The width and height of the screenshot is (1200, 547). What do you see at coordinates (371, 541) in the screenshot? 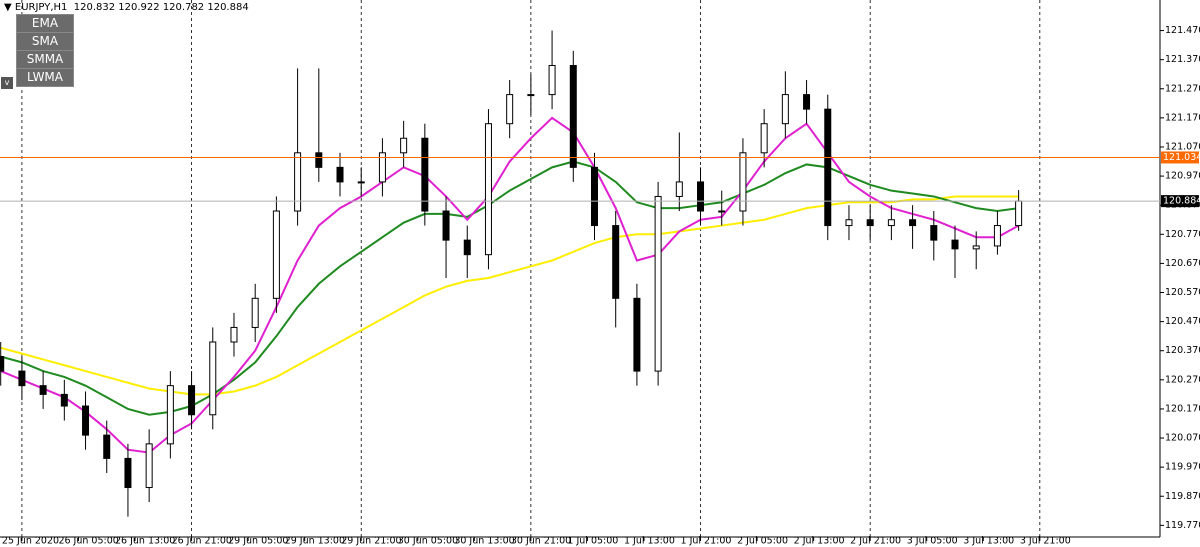
I see `x-tick-label: 29 Jun 21:00` at bounding box center [371, 541].